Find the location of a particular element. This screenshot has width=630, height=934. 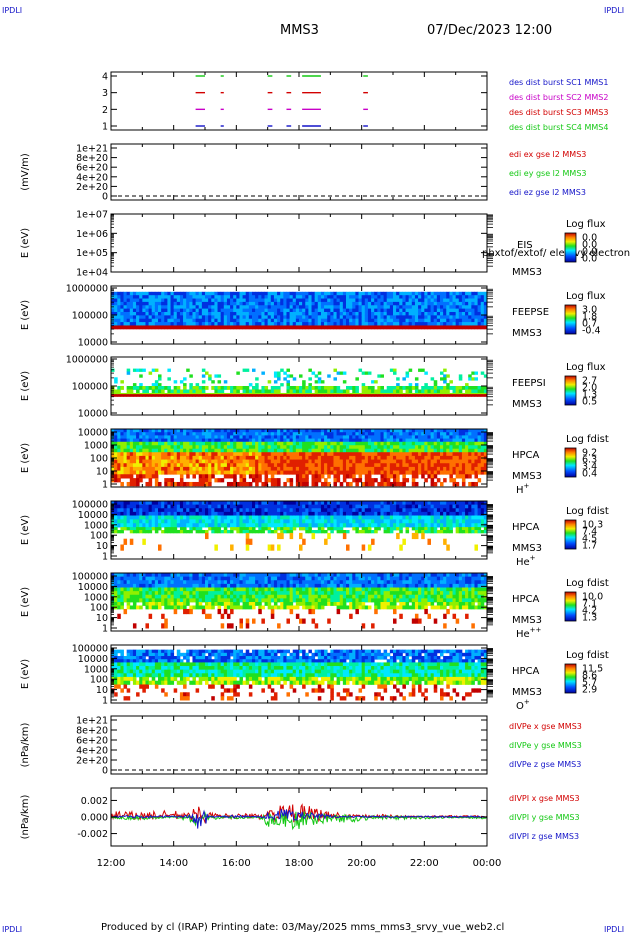

instrument-label: EIS is located at coordinates (525, 245).